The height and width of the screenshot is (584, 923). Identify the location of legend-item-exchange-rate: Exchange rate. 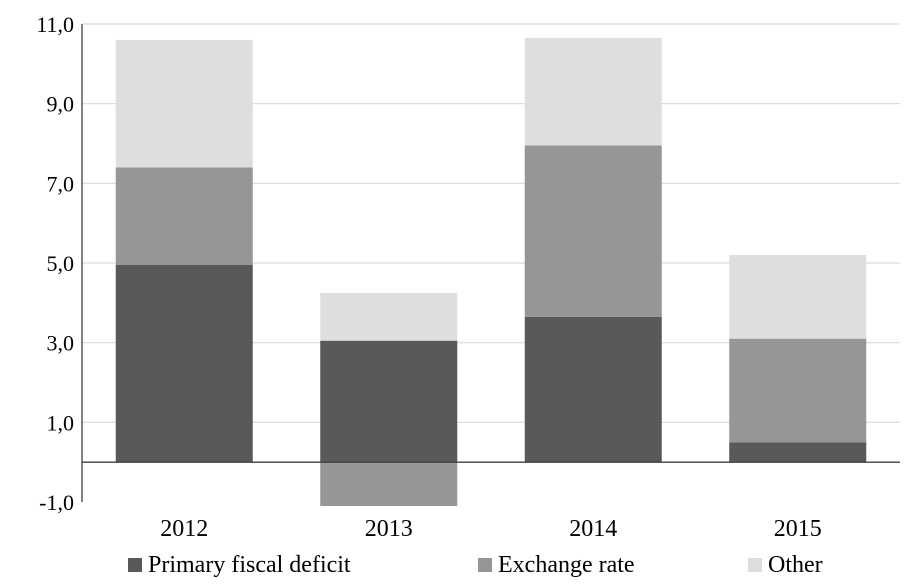
(556, 565).